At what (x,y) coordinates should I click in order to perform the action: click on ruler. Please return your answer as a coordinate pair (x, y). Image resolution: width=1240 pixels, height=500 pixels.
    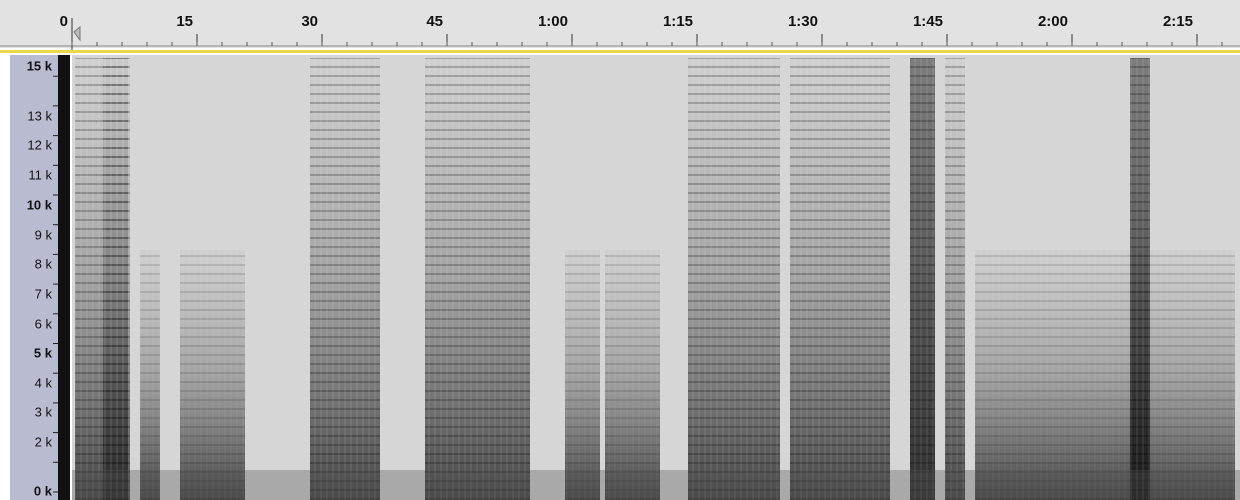
    Looking at the image, I should click on (620, 24).